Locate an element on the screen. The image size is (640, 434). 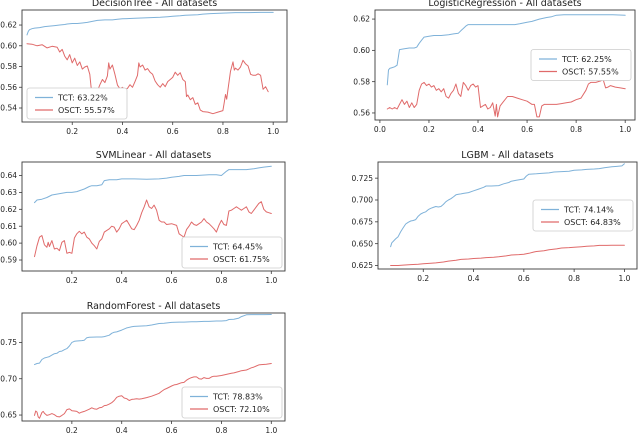
y-tick-label: 0.650 is located at coordinates (363, 243).